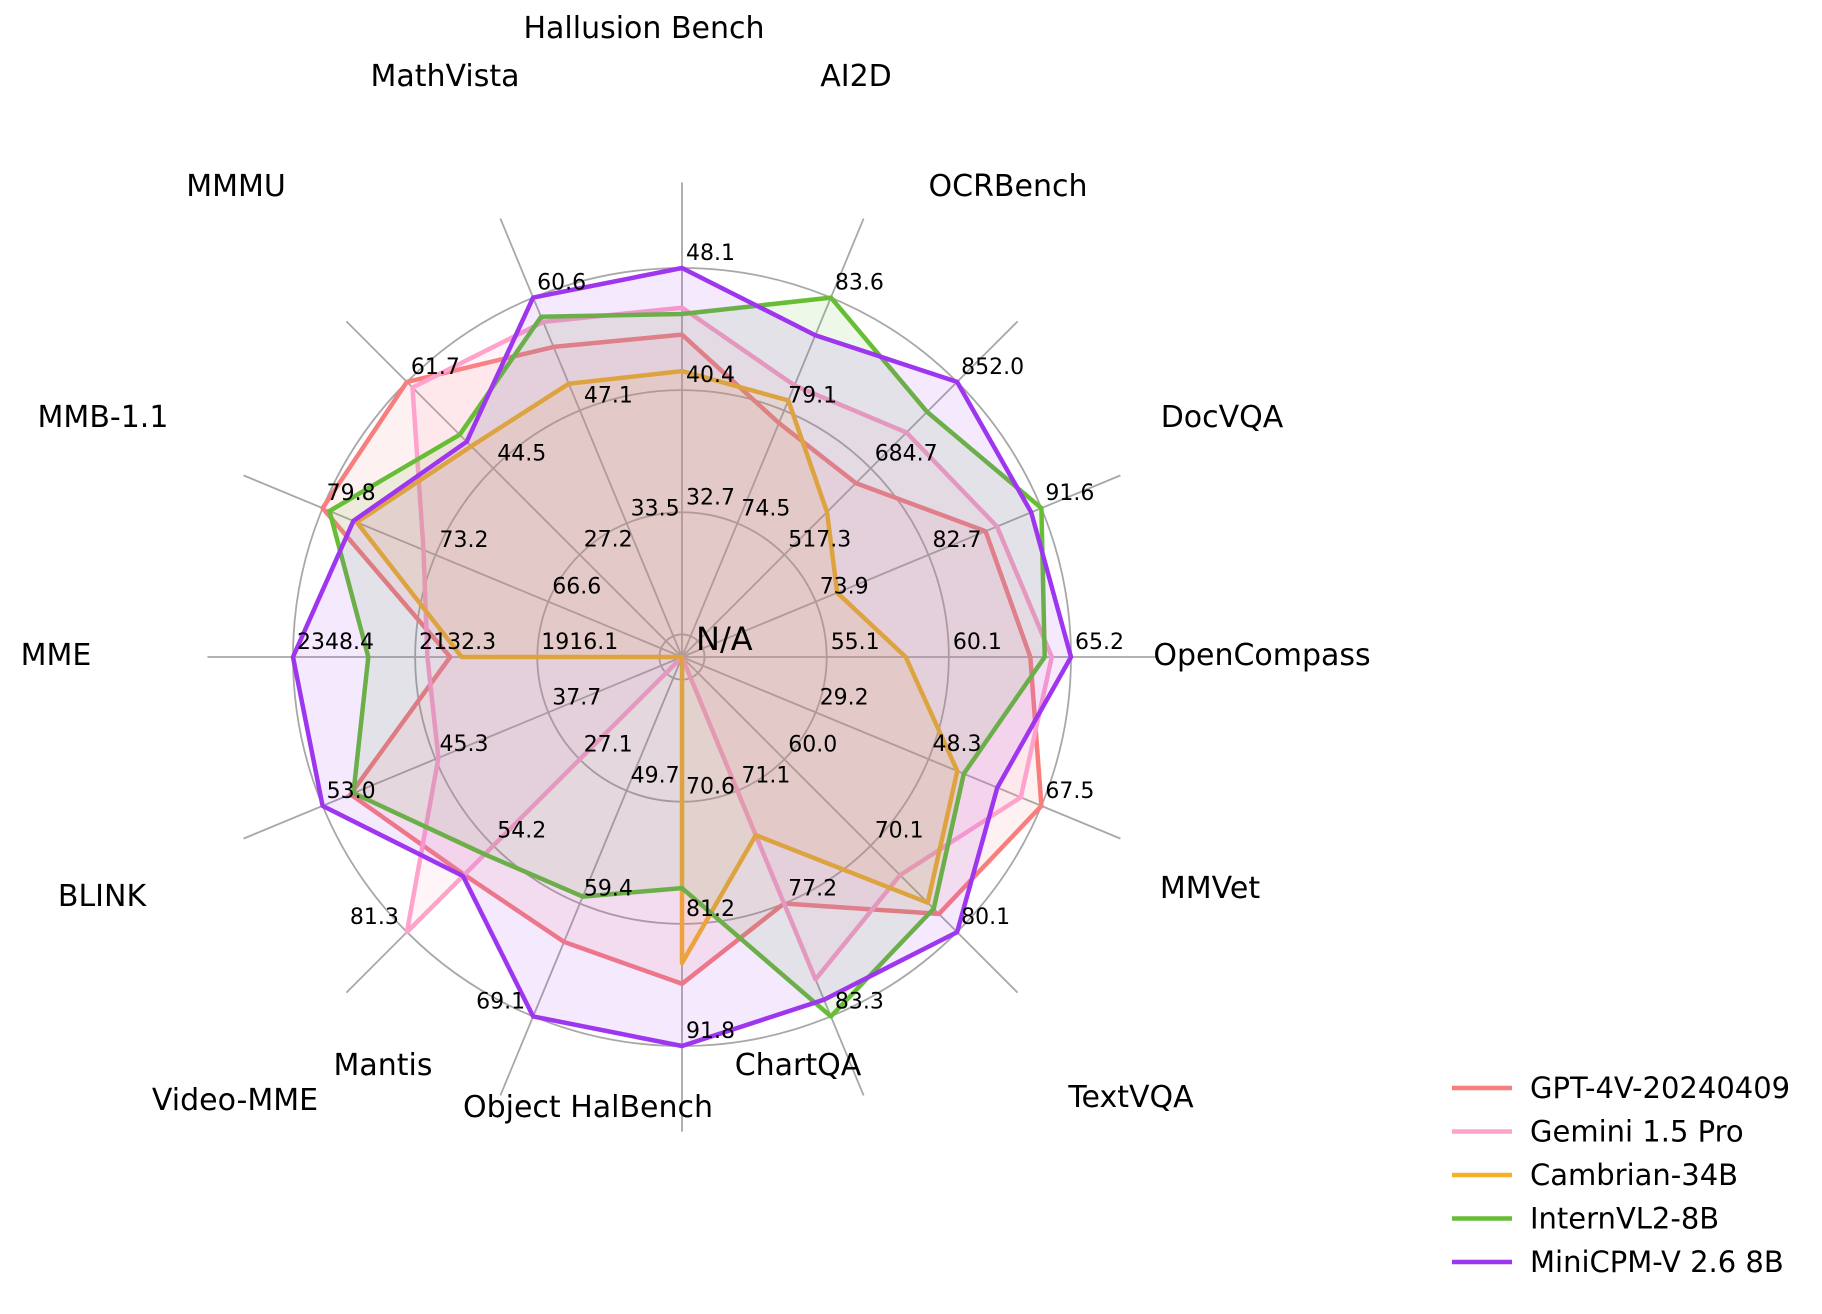  What do you see at coordinates (844, 587) in the screenshot?
I see `ring-label-docvqa-2: 73.9` at bounding box center [844, 587].